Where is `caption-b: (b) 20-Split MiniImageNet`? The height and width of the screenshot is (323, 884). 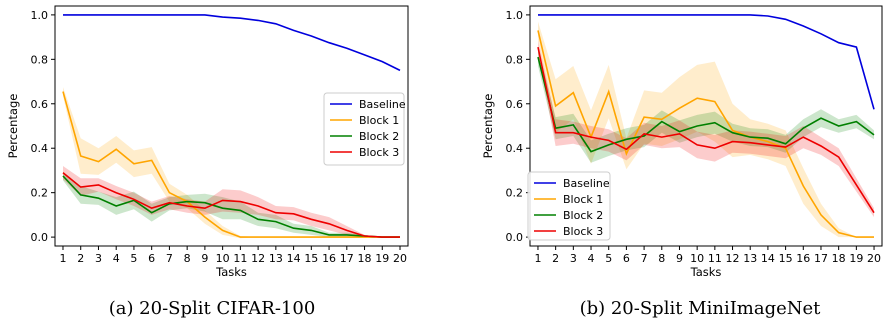 caption-b: (b) 20-Split MiniImageNet is located at coordinates (701, 308).